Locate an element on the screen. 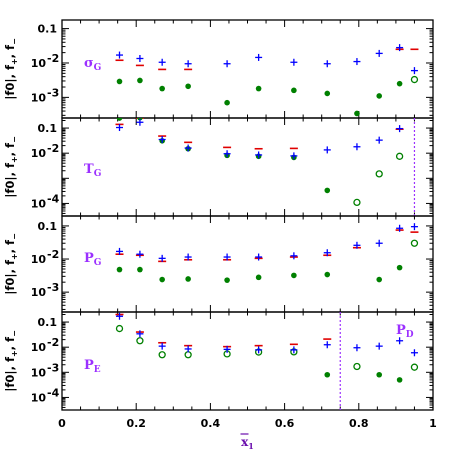 Image resolution: width=458 pixels, height=458 pixels. x-tick-label: 1 is located at coordinates (433, 423).